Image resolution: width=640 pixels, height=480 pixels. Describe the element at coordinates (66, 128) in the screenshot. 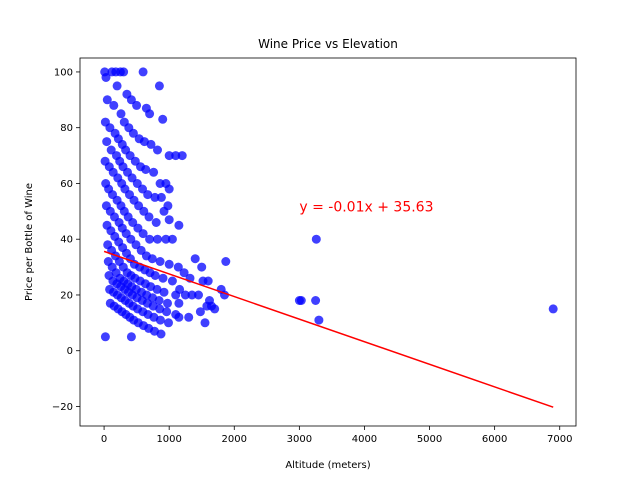

I see `y-tick-label: 80` at that location.